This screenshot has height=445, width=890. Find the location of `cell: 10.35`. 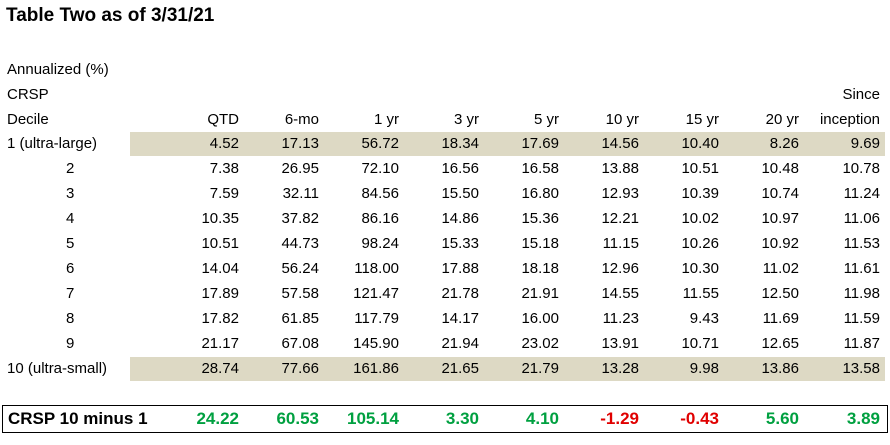

cell: 10.35 is located at coordinates (220, 218).